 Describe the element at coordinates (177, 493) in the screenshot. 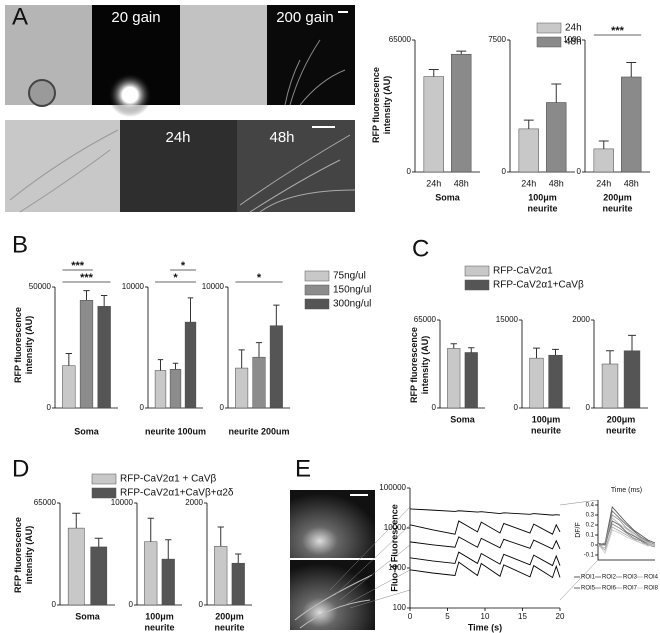

I see `legend-label: RFP-CaV2α1+CaVβ+α2δ` at that location.